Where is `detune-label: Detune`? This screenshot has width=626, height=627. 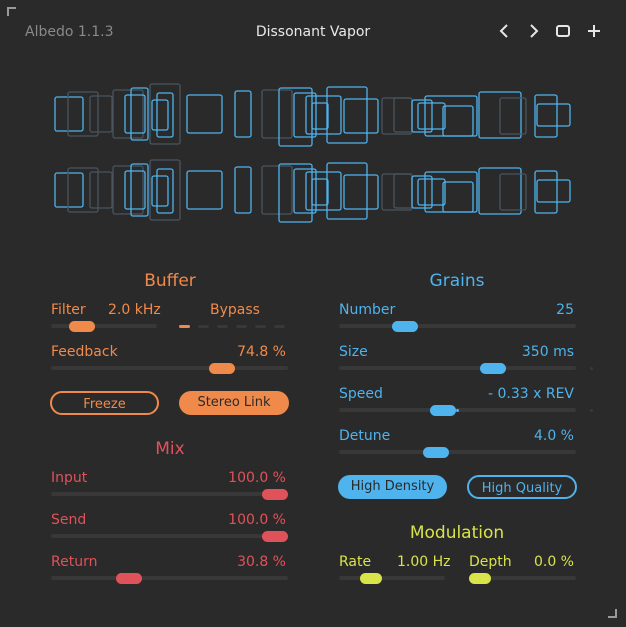
detune-label: Detune is located at coordinates (365, 436).